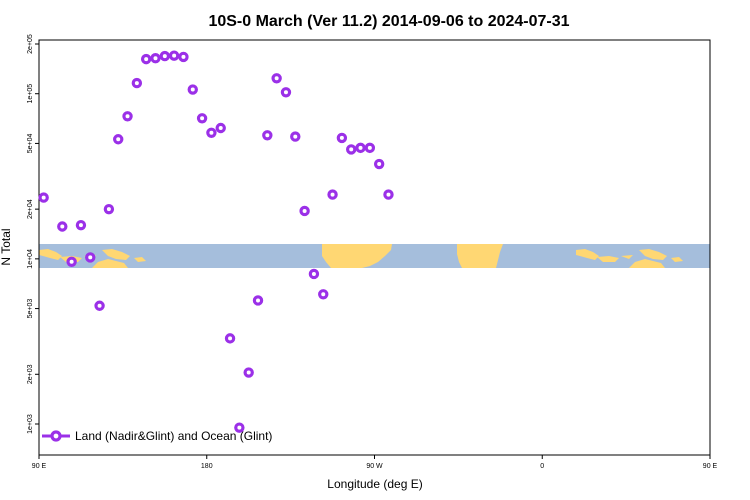 This screenshot has width=750, height=500. Describe the element at coordinates (30, 259) in the screenshot. I see `y-tick-label: 1e+04` at that location.